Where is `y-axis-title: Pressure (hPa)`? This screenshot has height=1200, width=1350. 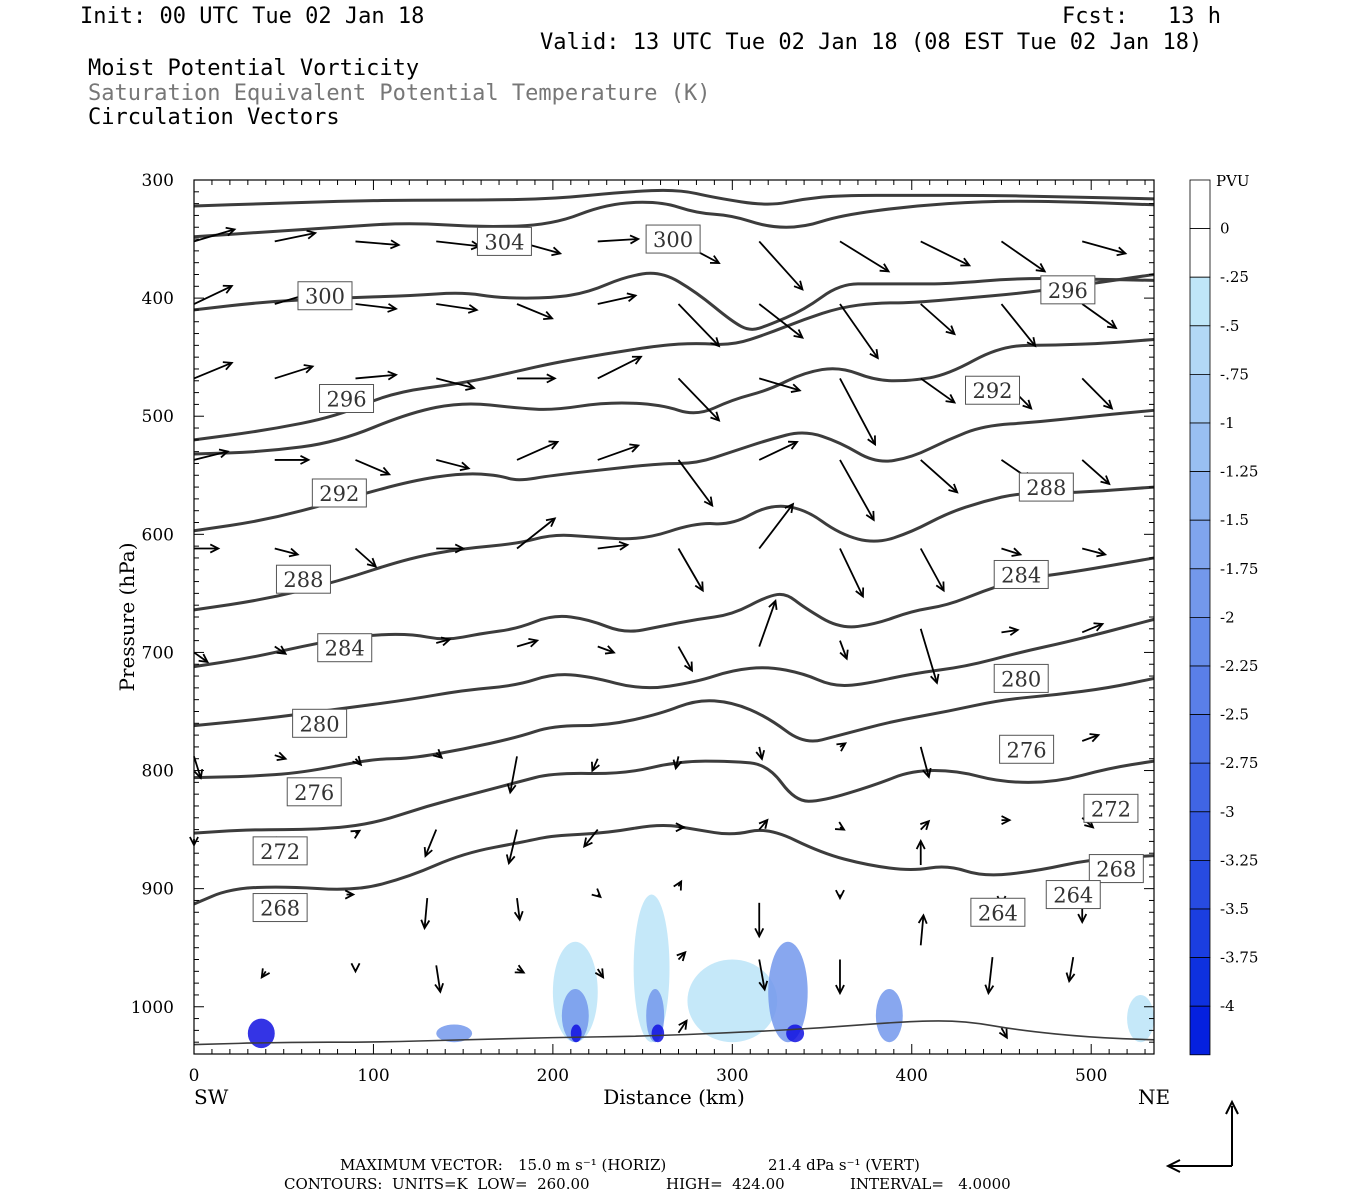 y-axis-title: Pressure (hPa) is located at coordinates (127, 617).